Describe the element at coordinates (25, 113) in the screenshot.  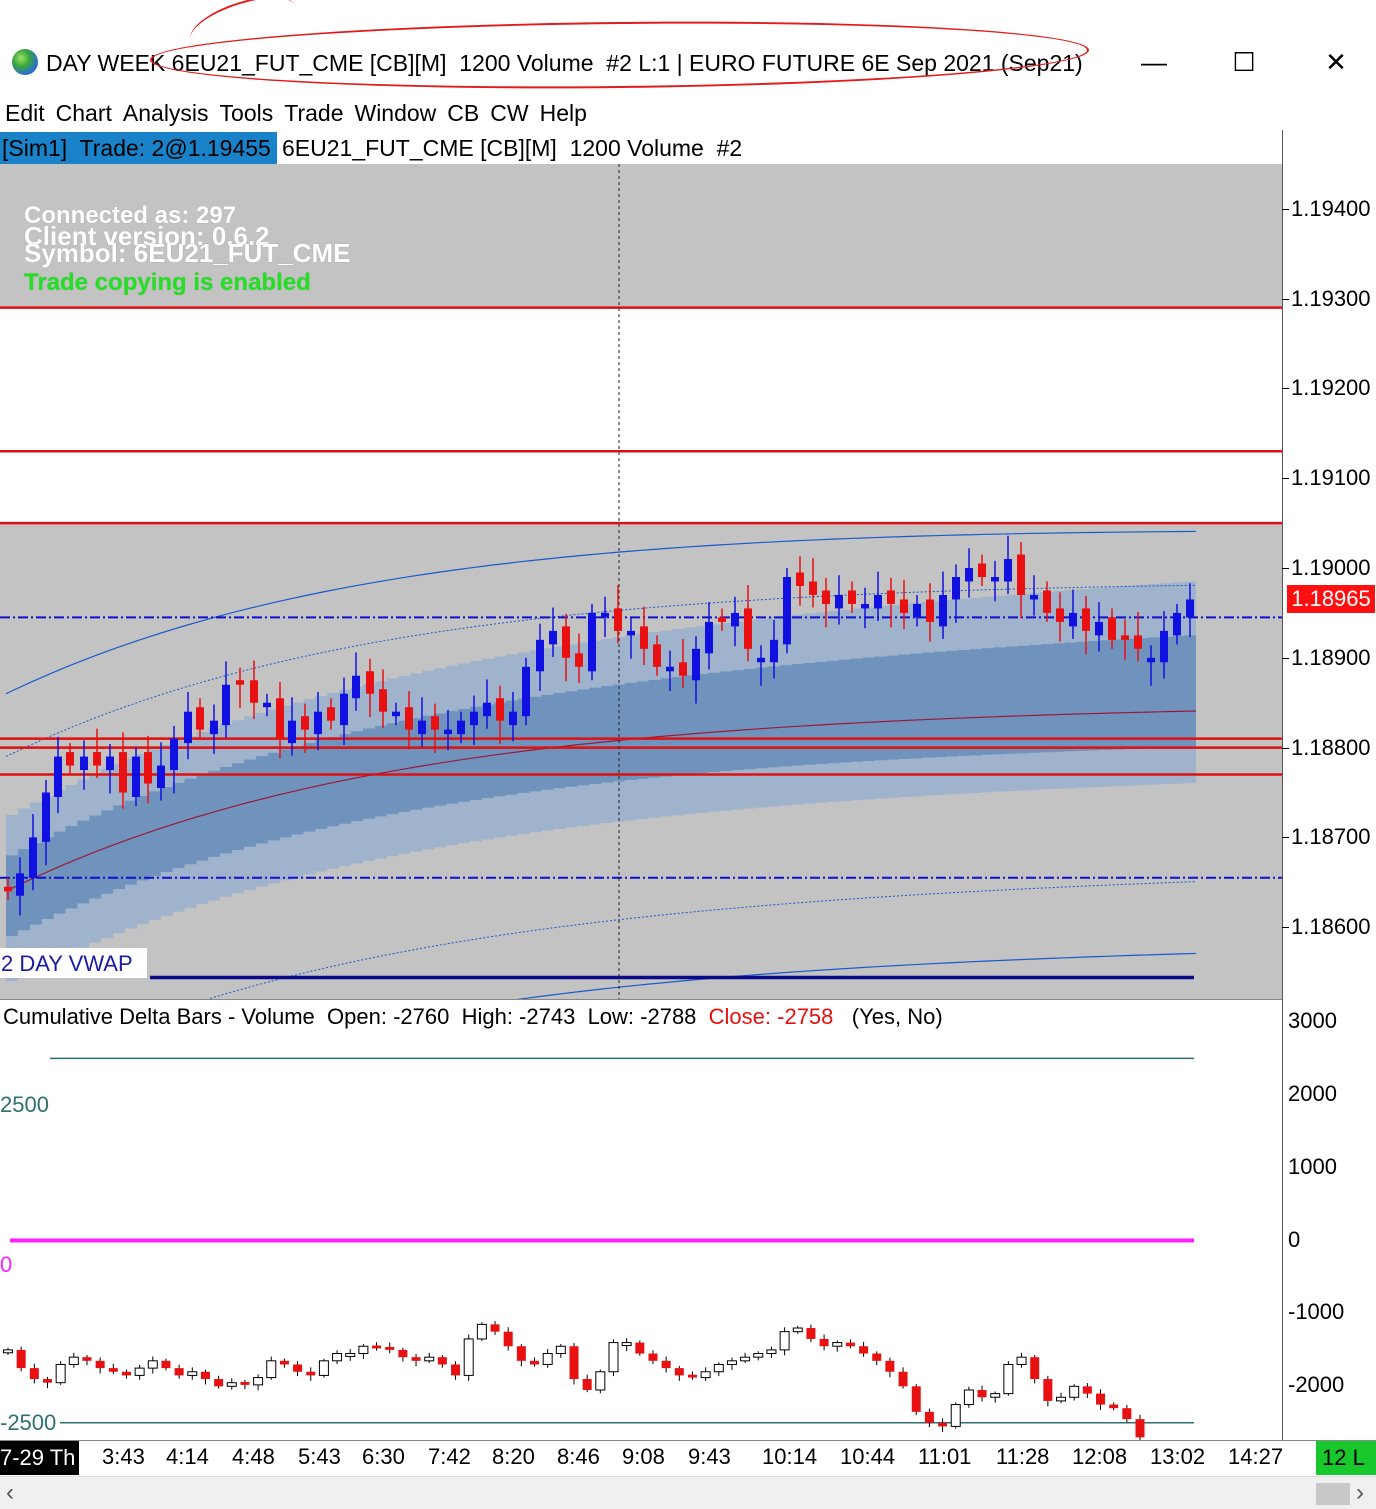
I see `menu-edit: Edit` at that location.